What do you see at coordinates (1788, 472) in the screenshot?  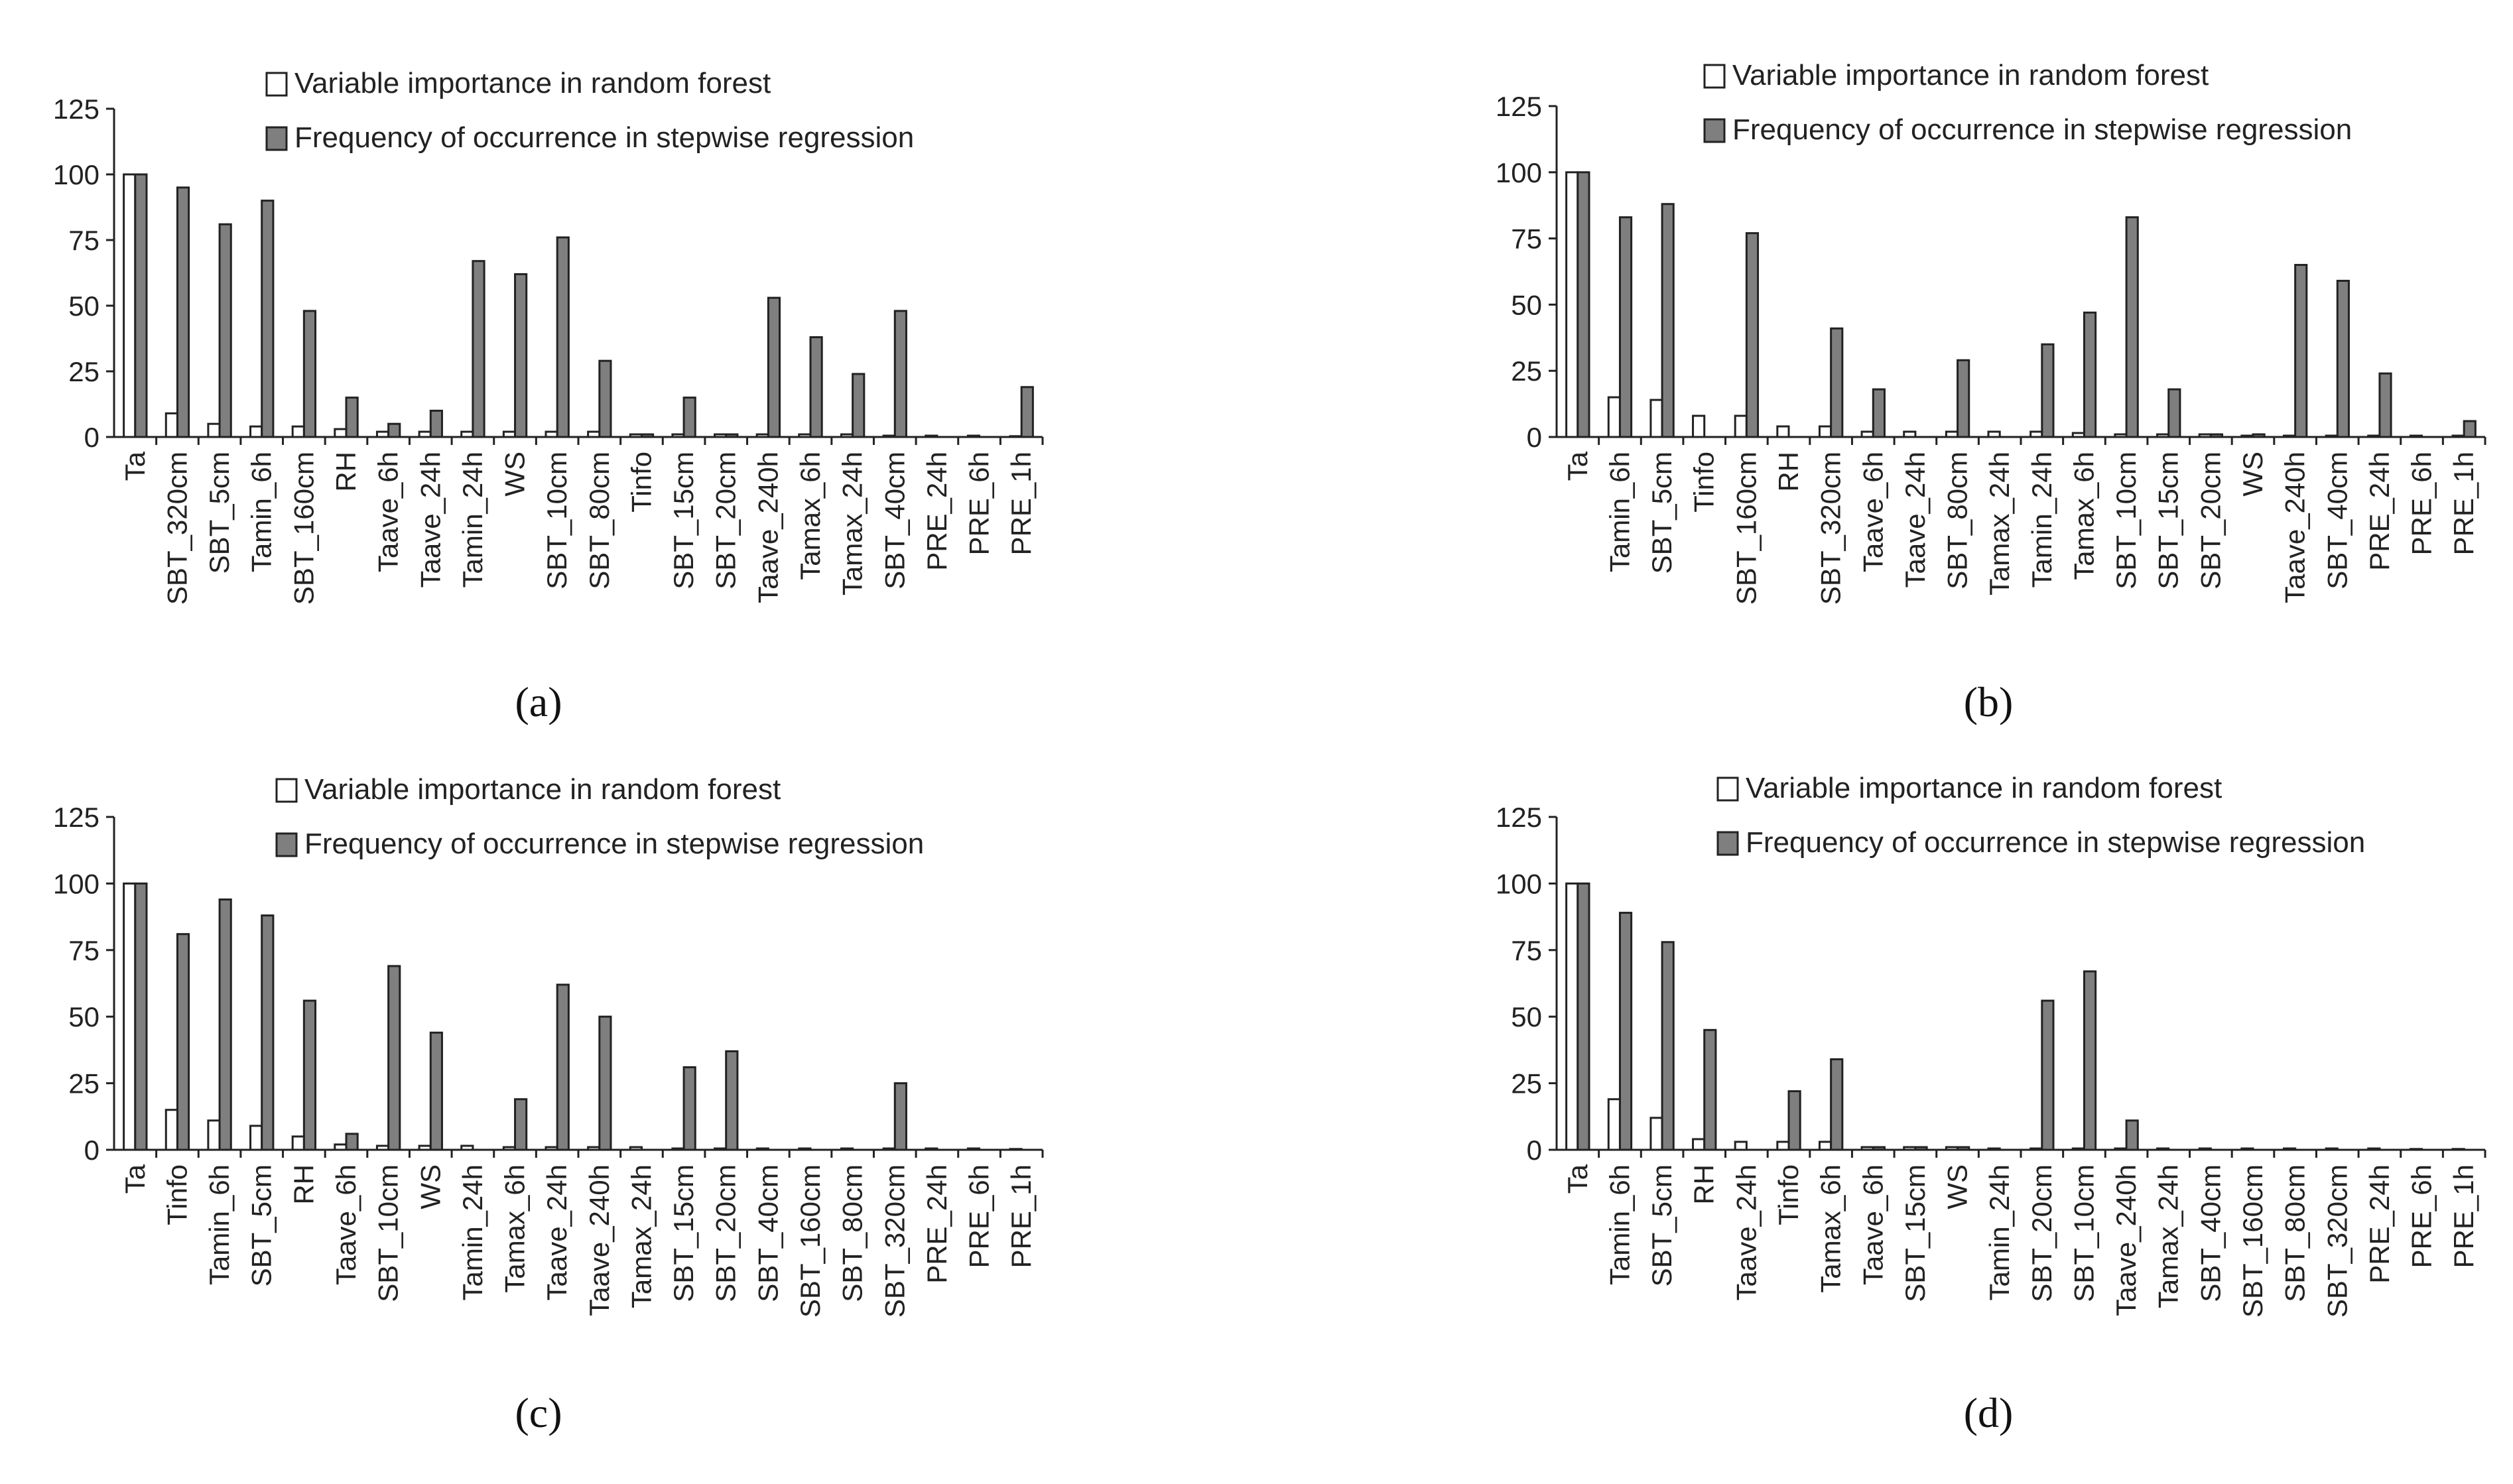 I see `x-category-label: RH` at bounding box center [1788, 472].